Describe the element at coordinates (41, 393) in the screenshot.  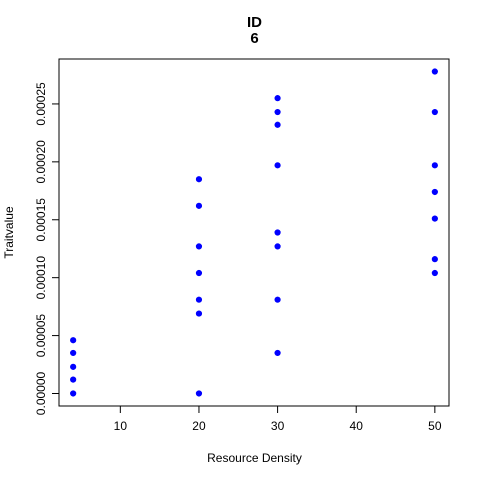
I see `y-tick-label: 0.00000` at that location.